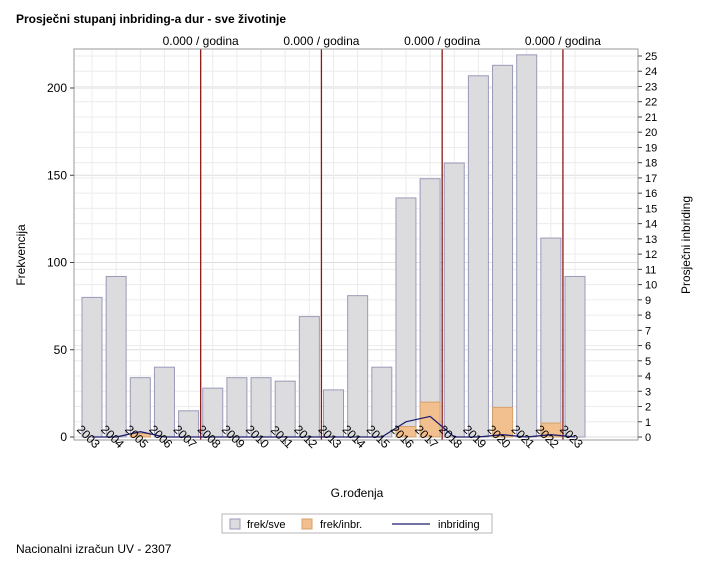 The width and height of the screenshot is (718, 567). What do you see at coordinates (551, 430) in the screenshot?
I see `bar-frek-inbr-2022` at bounding box center [551, 430].